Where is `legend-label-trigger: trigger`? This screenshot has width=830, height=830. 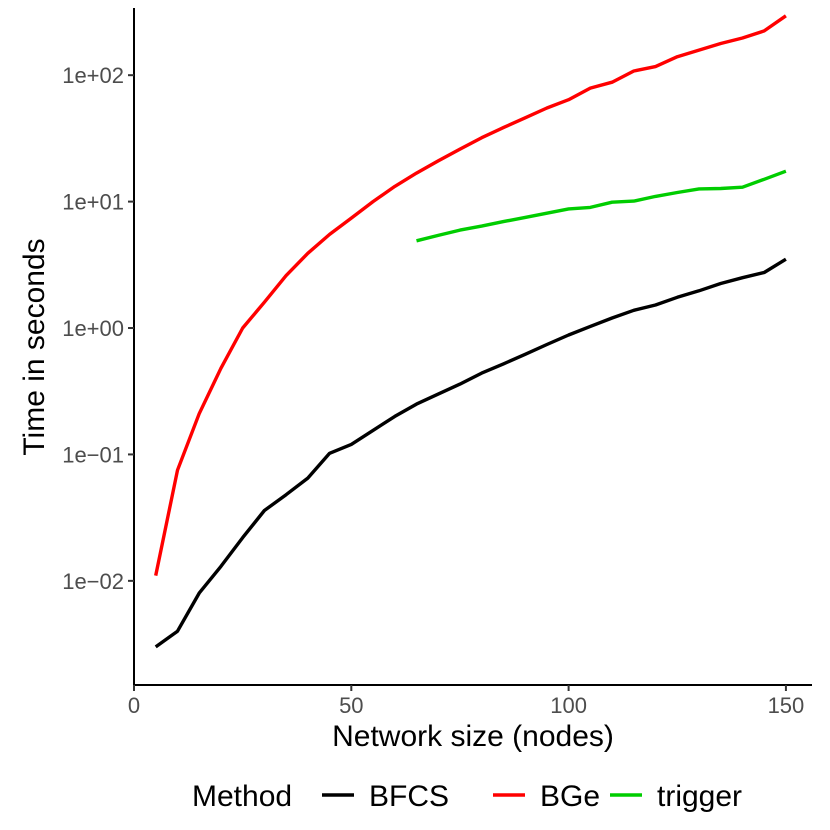
legend-label-trigger: trigger is located at coordinates (699, 796).